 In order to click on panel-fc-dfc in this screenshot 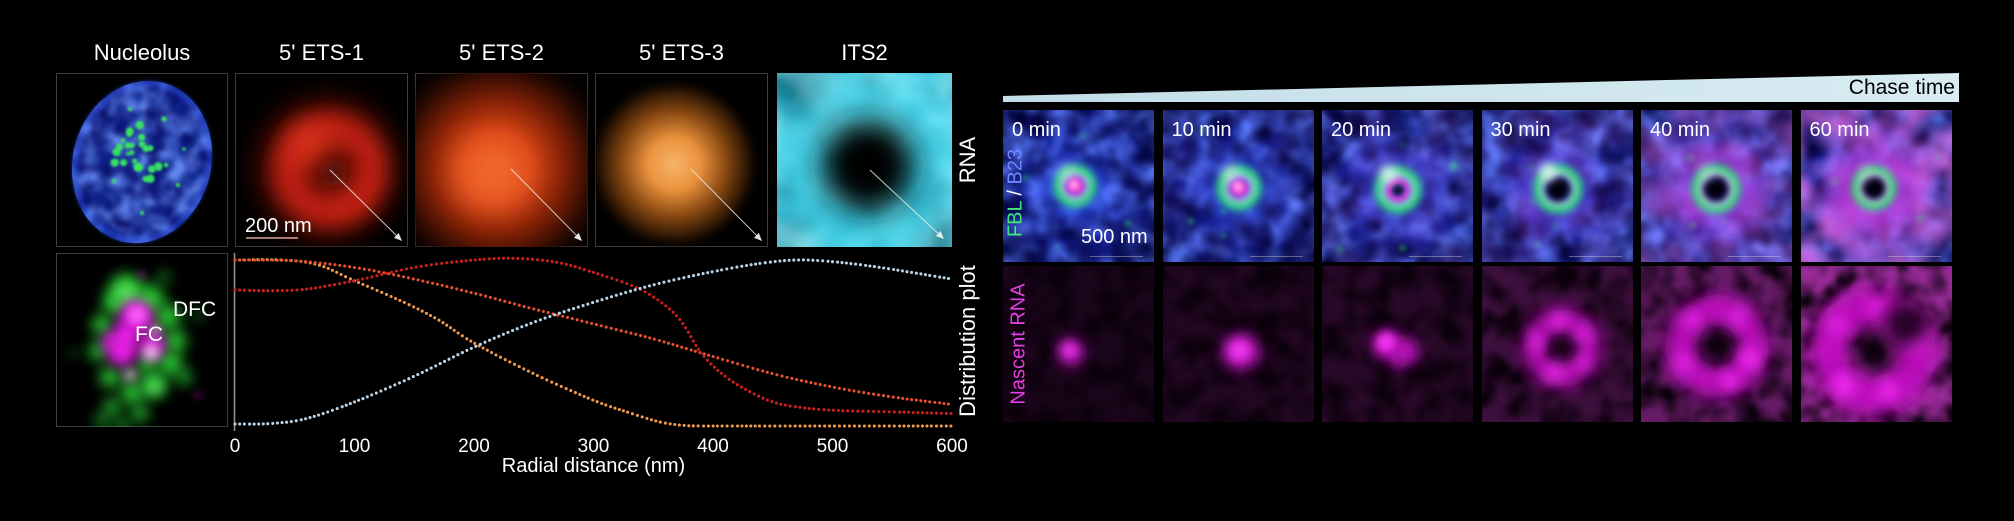, I will do `click(142, 340)`.